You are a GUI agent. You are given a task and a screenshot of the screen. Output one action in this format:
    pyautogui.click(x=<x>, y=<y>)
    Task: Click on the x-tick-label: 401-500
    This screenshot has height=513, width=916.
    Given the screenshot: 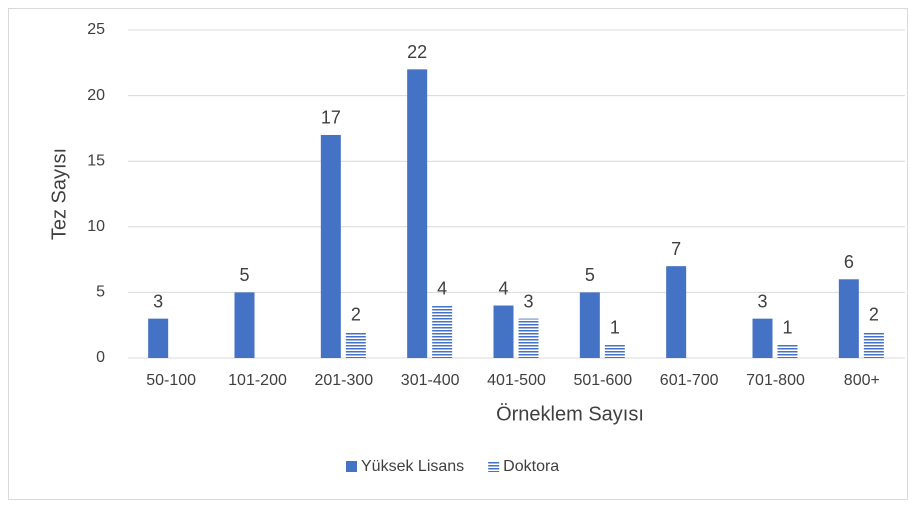 What is the action you would take?
    pyautogui.click(x=516, y=380)
    